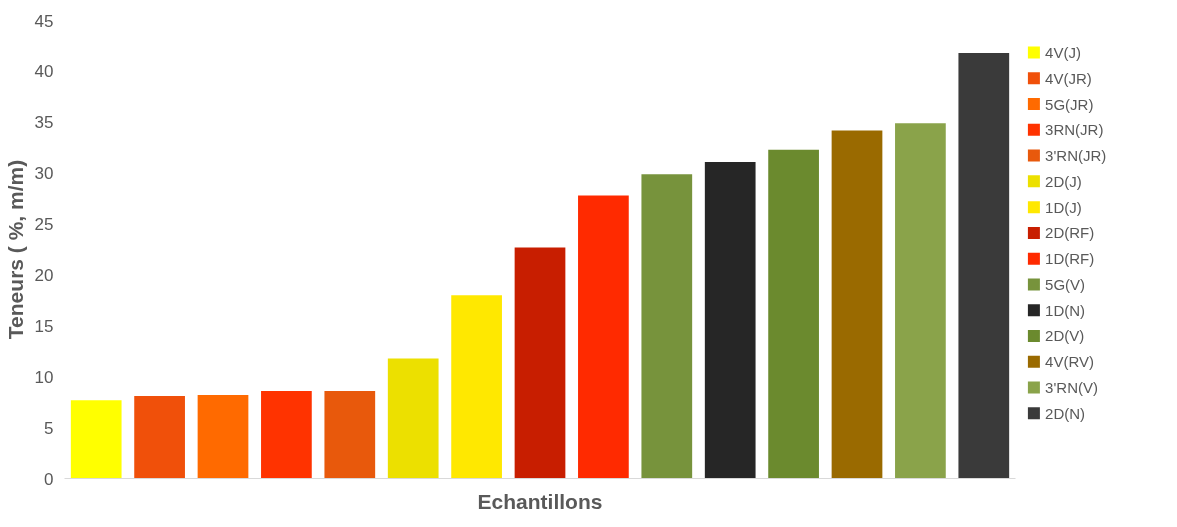 The height and width of the screenshot is (527, 1177). Describe the element at coordinates (1076, 156) in the screenshot. I see `legend-label: 3'RN(JR)` at that location.